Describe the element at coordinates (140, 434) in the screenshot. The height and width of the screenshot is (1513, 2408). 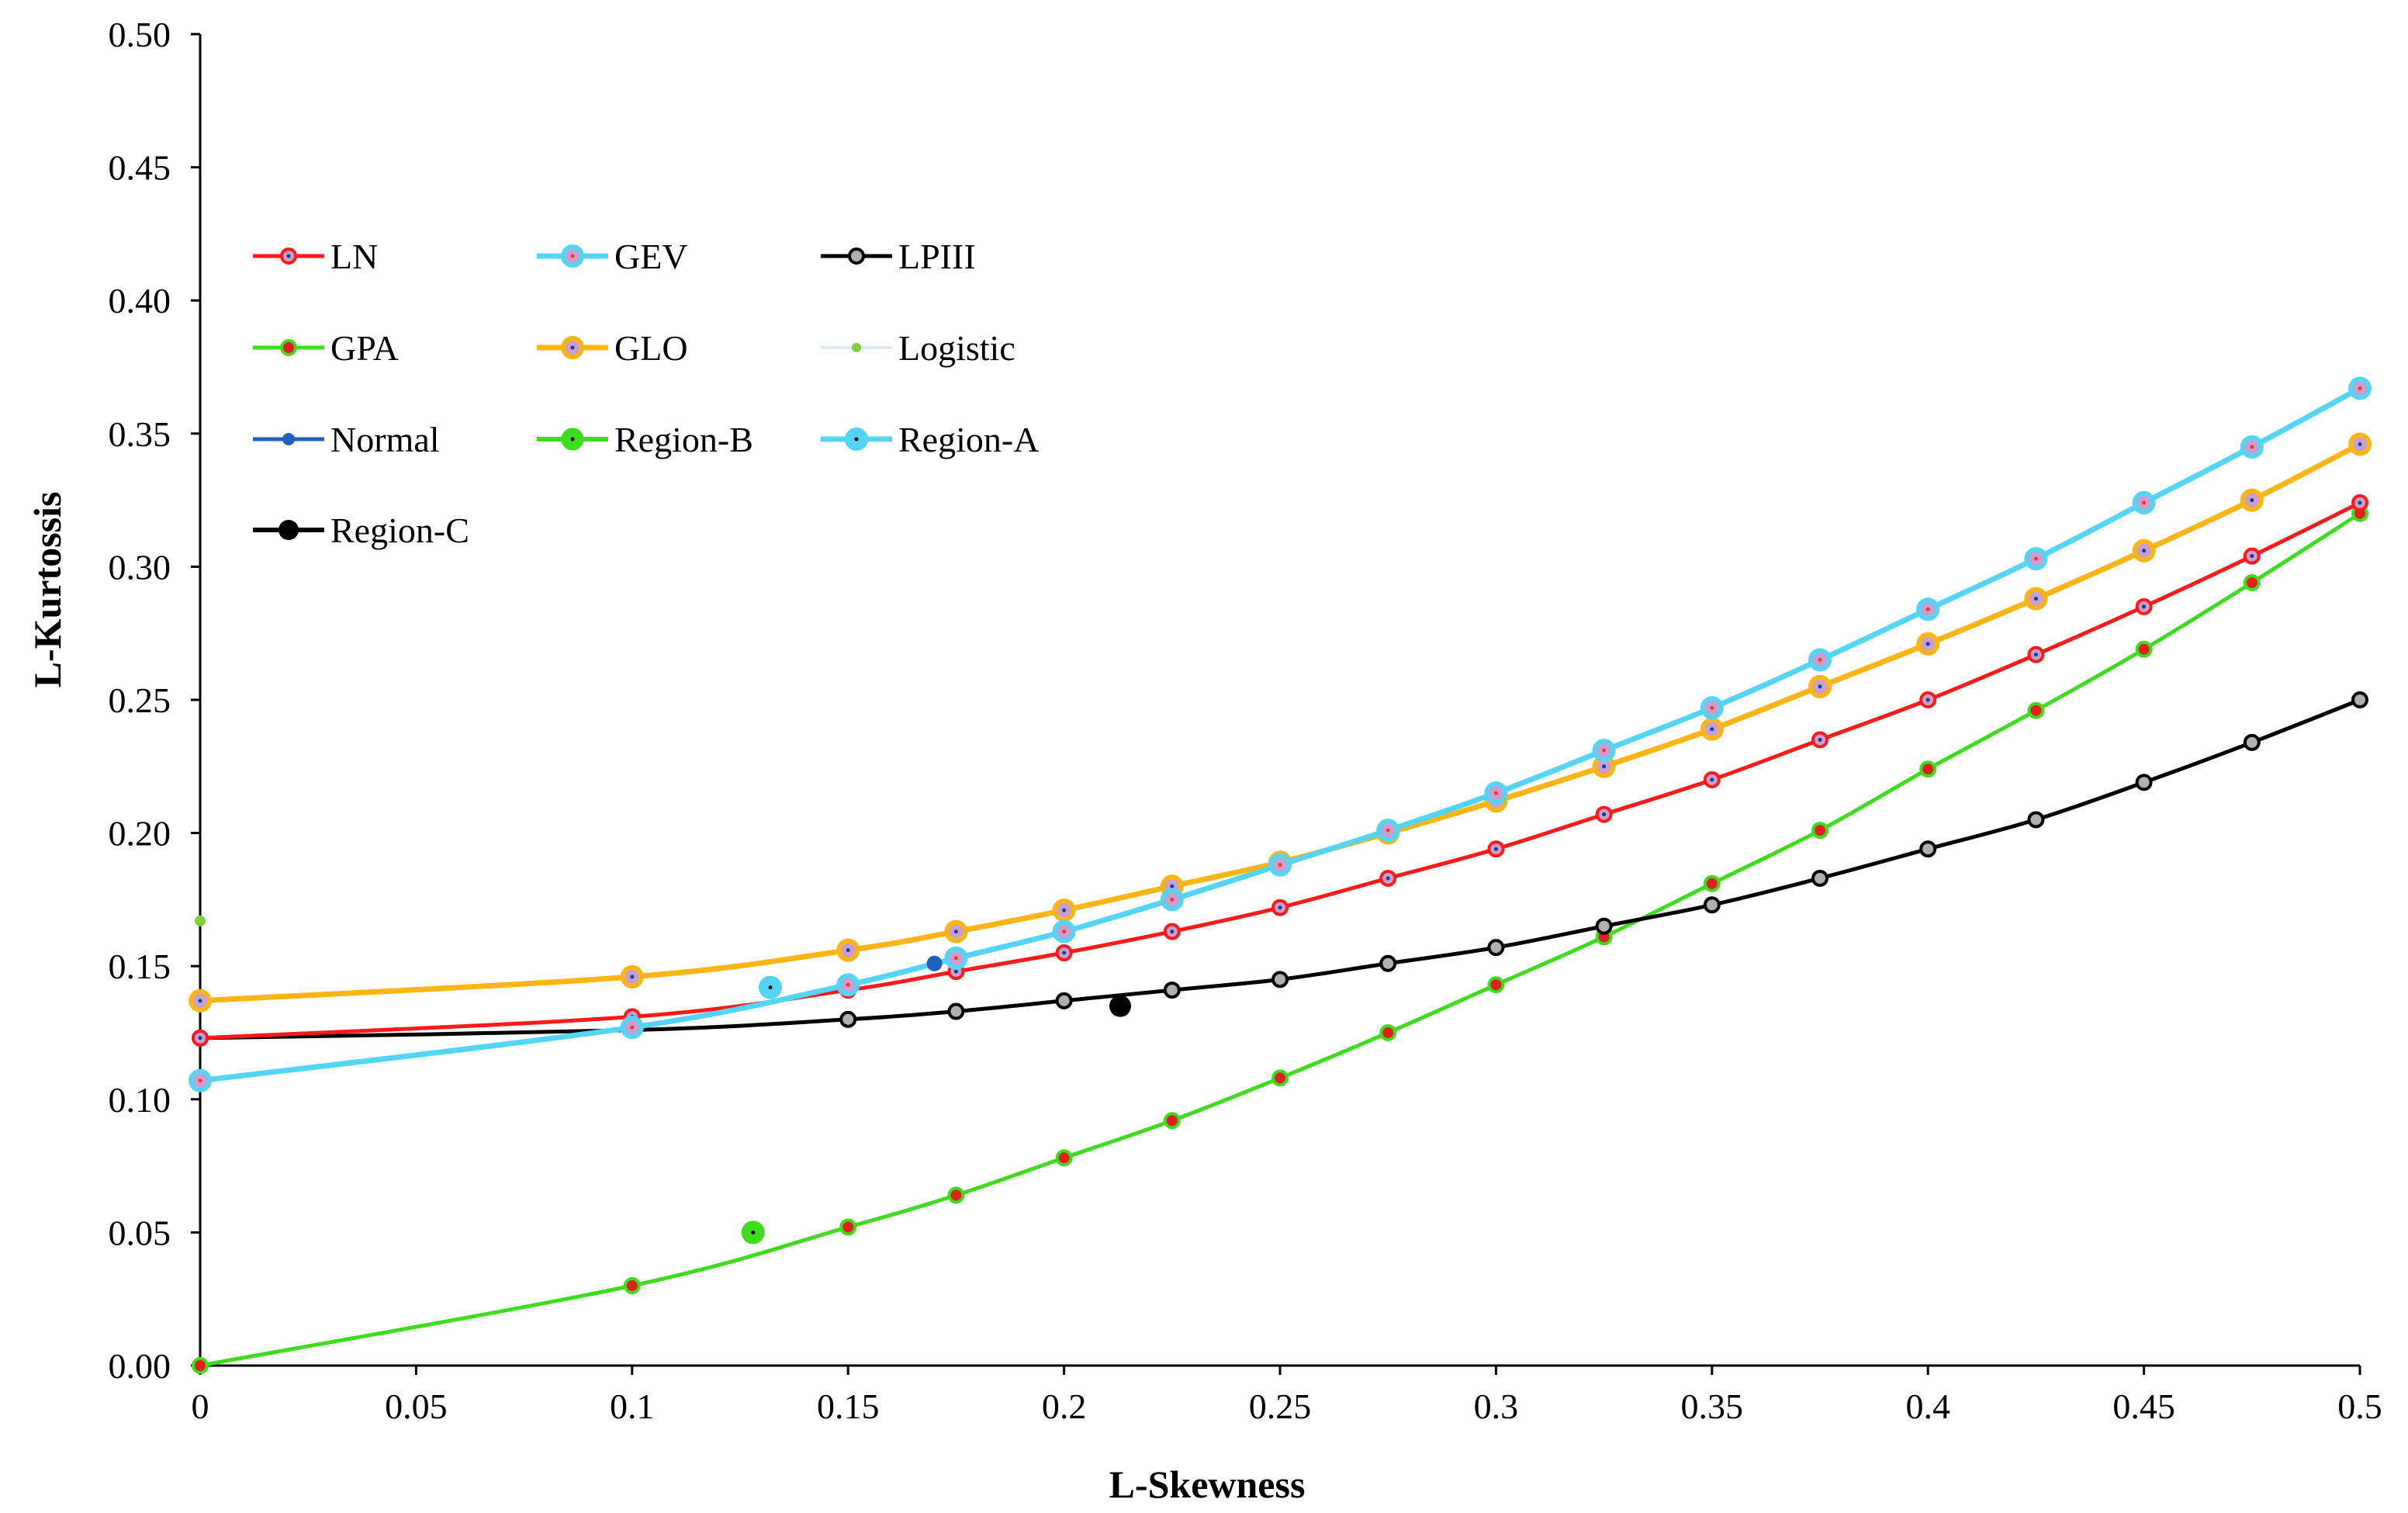
I see `y-tick-label: 0.35` at that location.